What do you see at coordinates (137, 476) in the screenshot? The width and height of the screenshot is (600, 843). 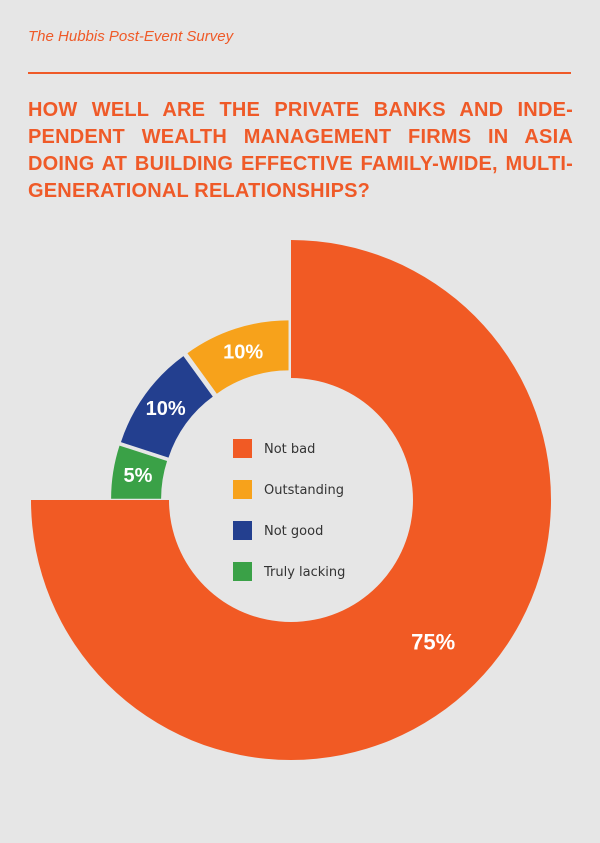 I see `slice-label-truly-lacking: 5%` at bounding box center [137, 476].